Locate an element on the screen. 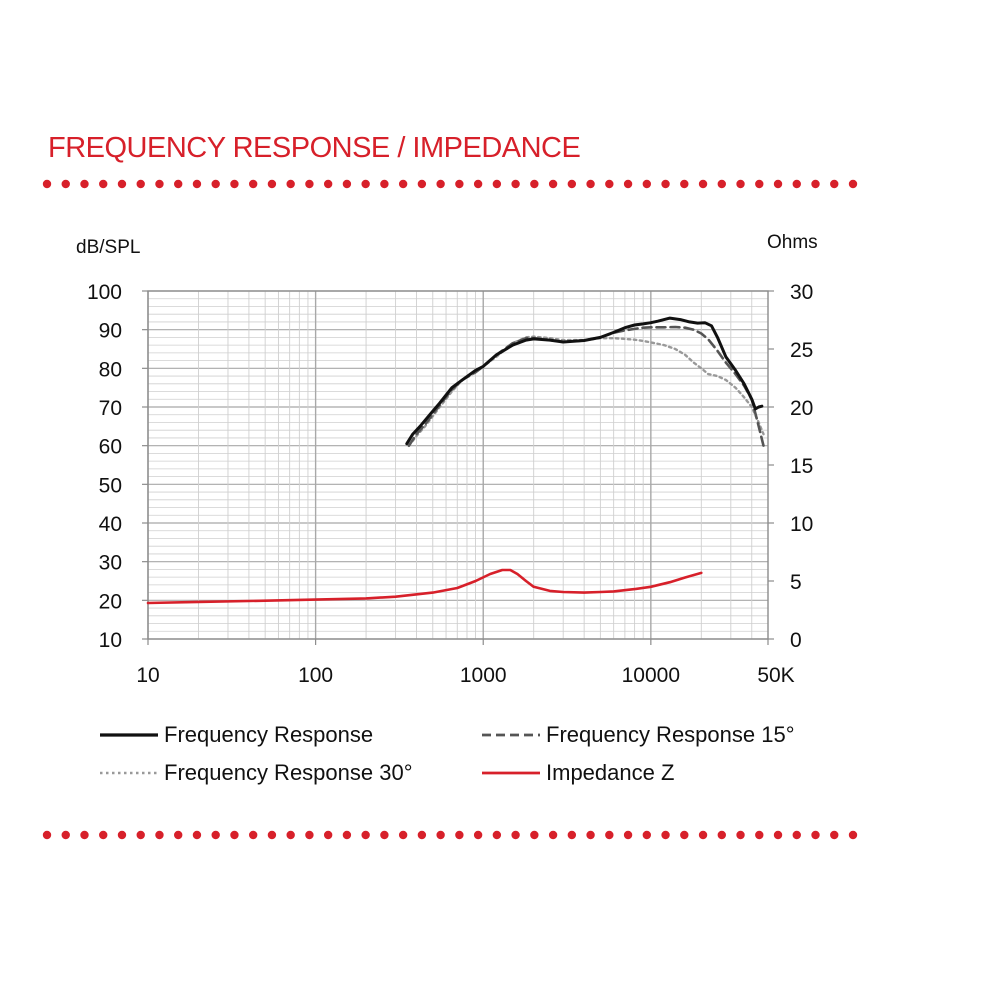 Image resolution: width=1000 pixels, height=1000 pixels. y-tick-label: 80 is located at coordinates (110, 369).